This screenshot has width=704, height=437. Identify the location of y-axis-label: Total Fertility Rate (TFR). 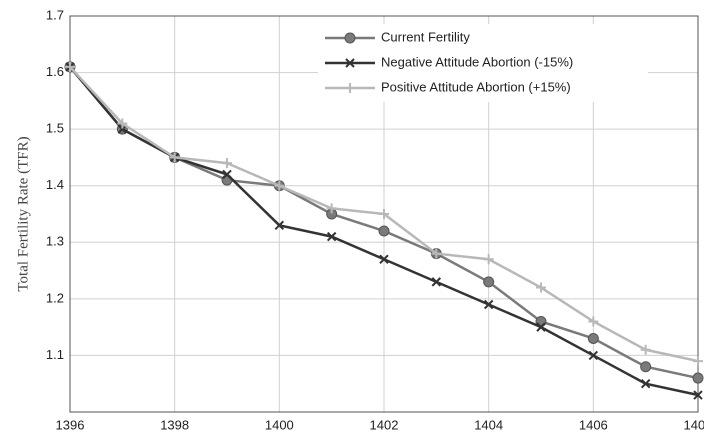
(23, 213).